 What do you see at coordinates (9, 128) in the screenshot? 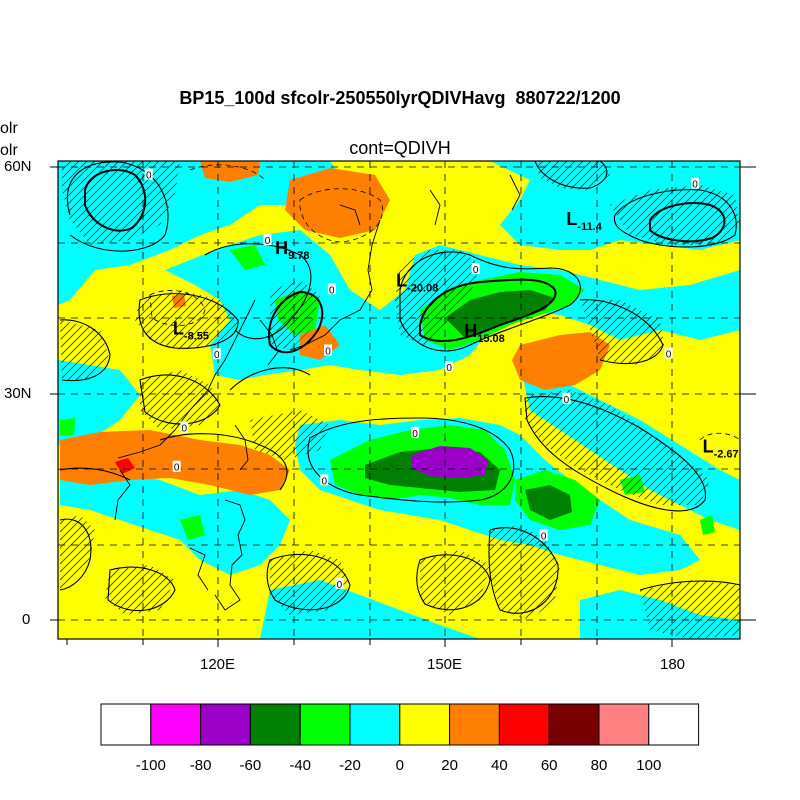
I see `left-edge-label-1: olr` at bounding box center [9, 128].